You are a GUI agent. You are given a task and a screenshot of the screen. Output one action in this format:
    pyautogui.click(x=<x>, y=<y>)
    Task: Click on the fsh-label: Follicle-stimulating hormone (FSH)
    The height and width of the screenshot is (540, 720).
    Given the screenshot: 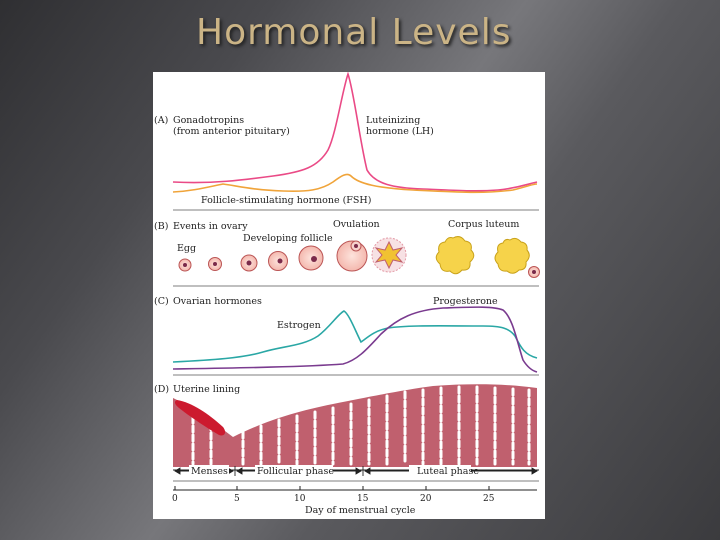 What is the action you would take?
    pyautogui.click(x=286, y=200)
    